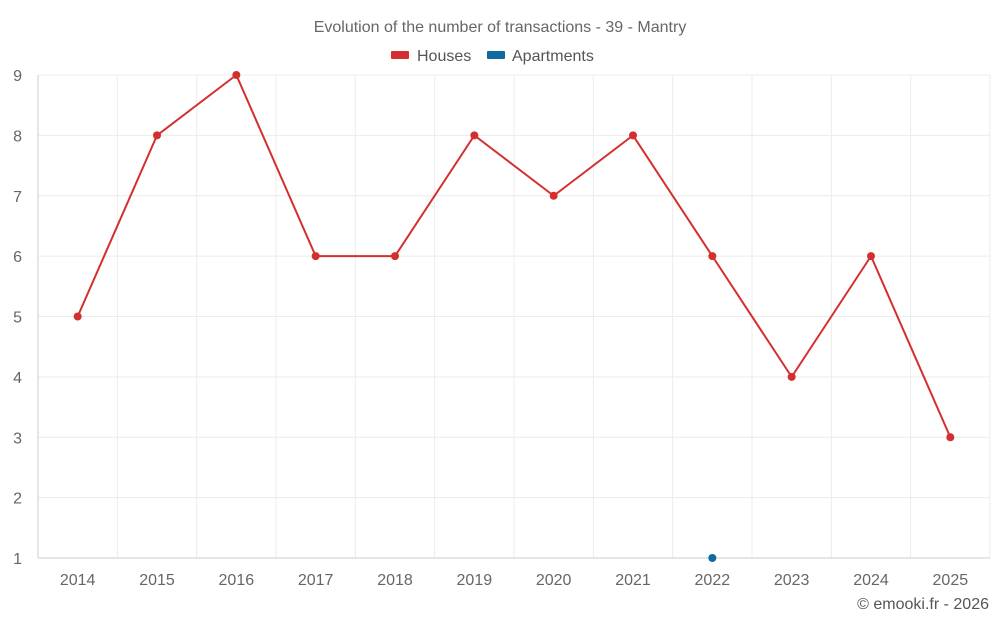 The height and width of the screenshot is (625, 1000). Describe the element at coordinates (444, 56) in the screenshot. I see `legend-label-houses: Houses` at that location.